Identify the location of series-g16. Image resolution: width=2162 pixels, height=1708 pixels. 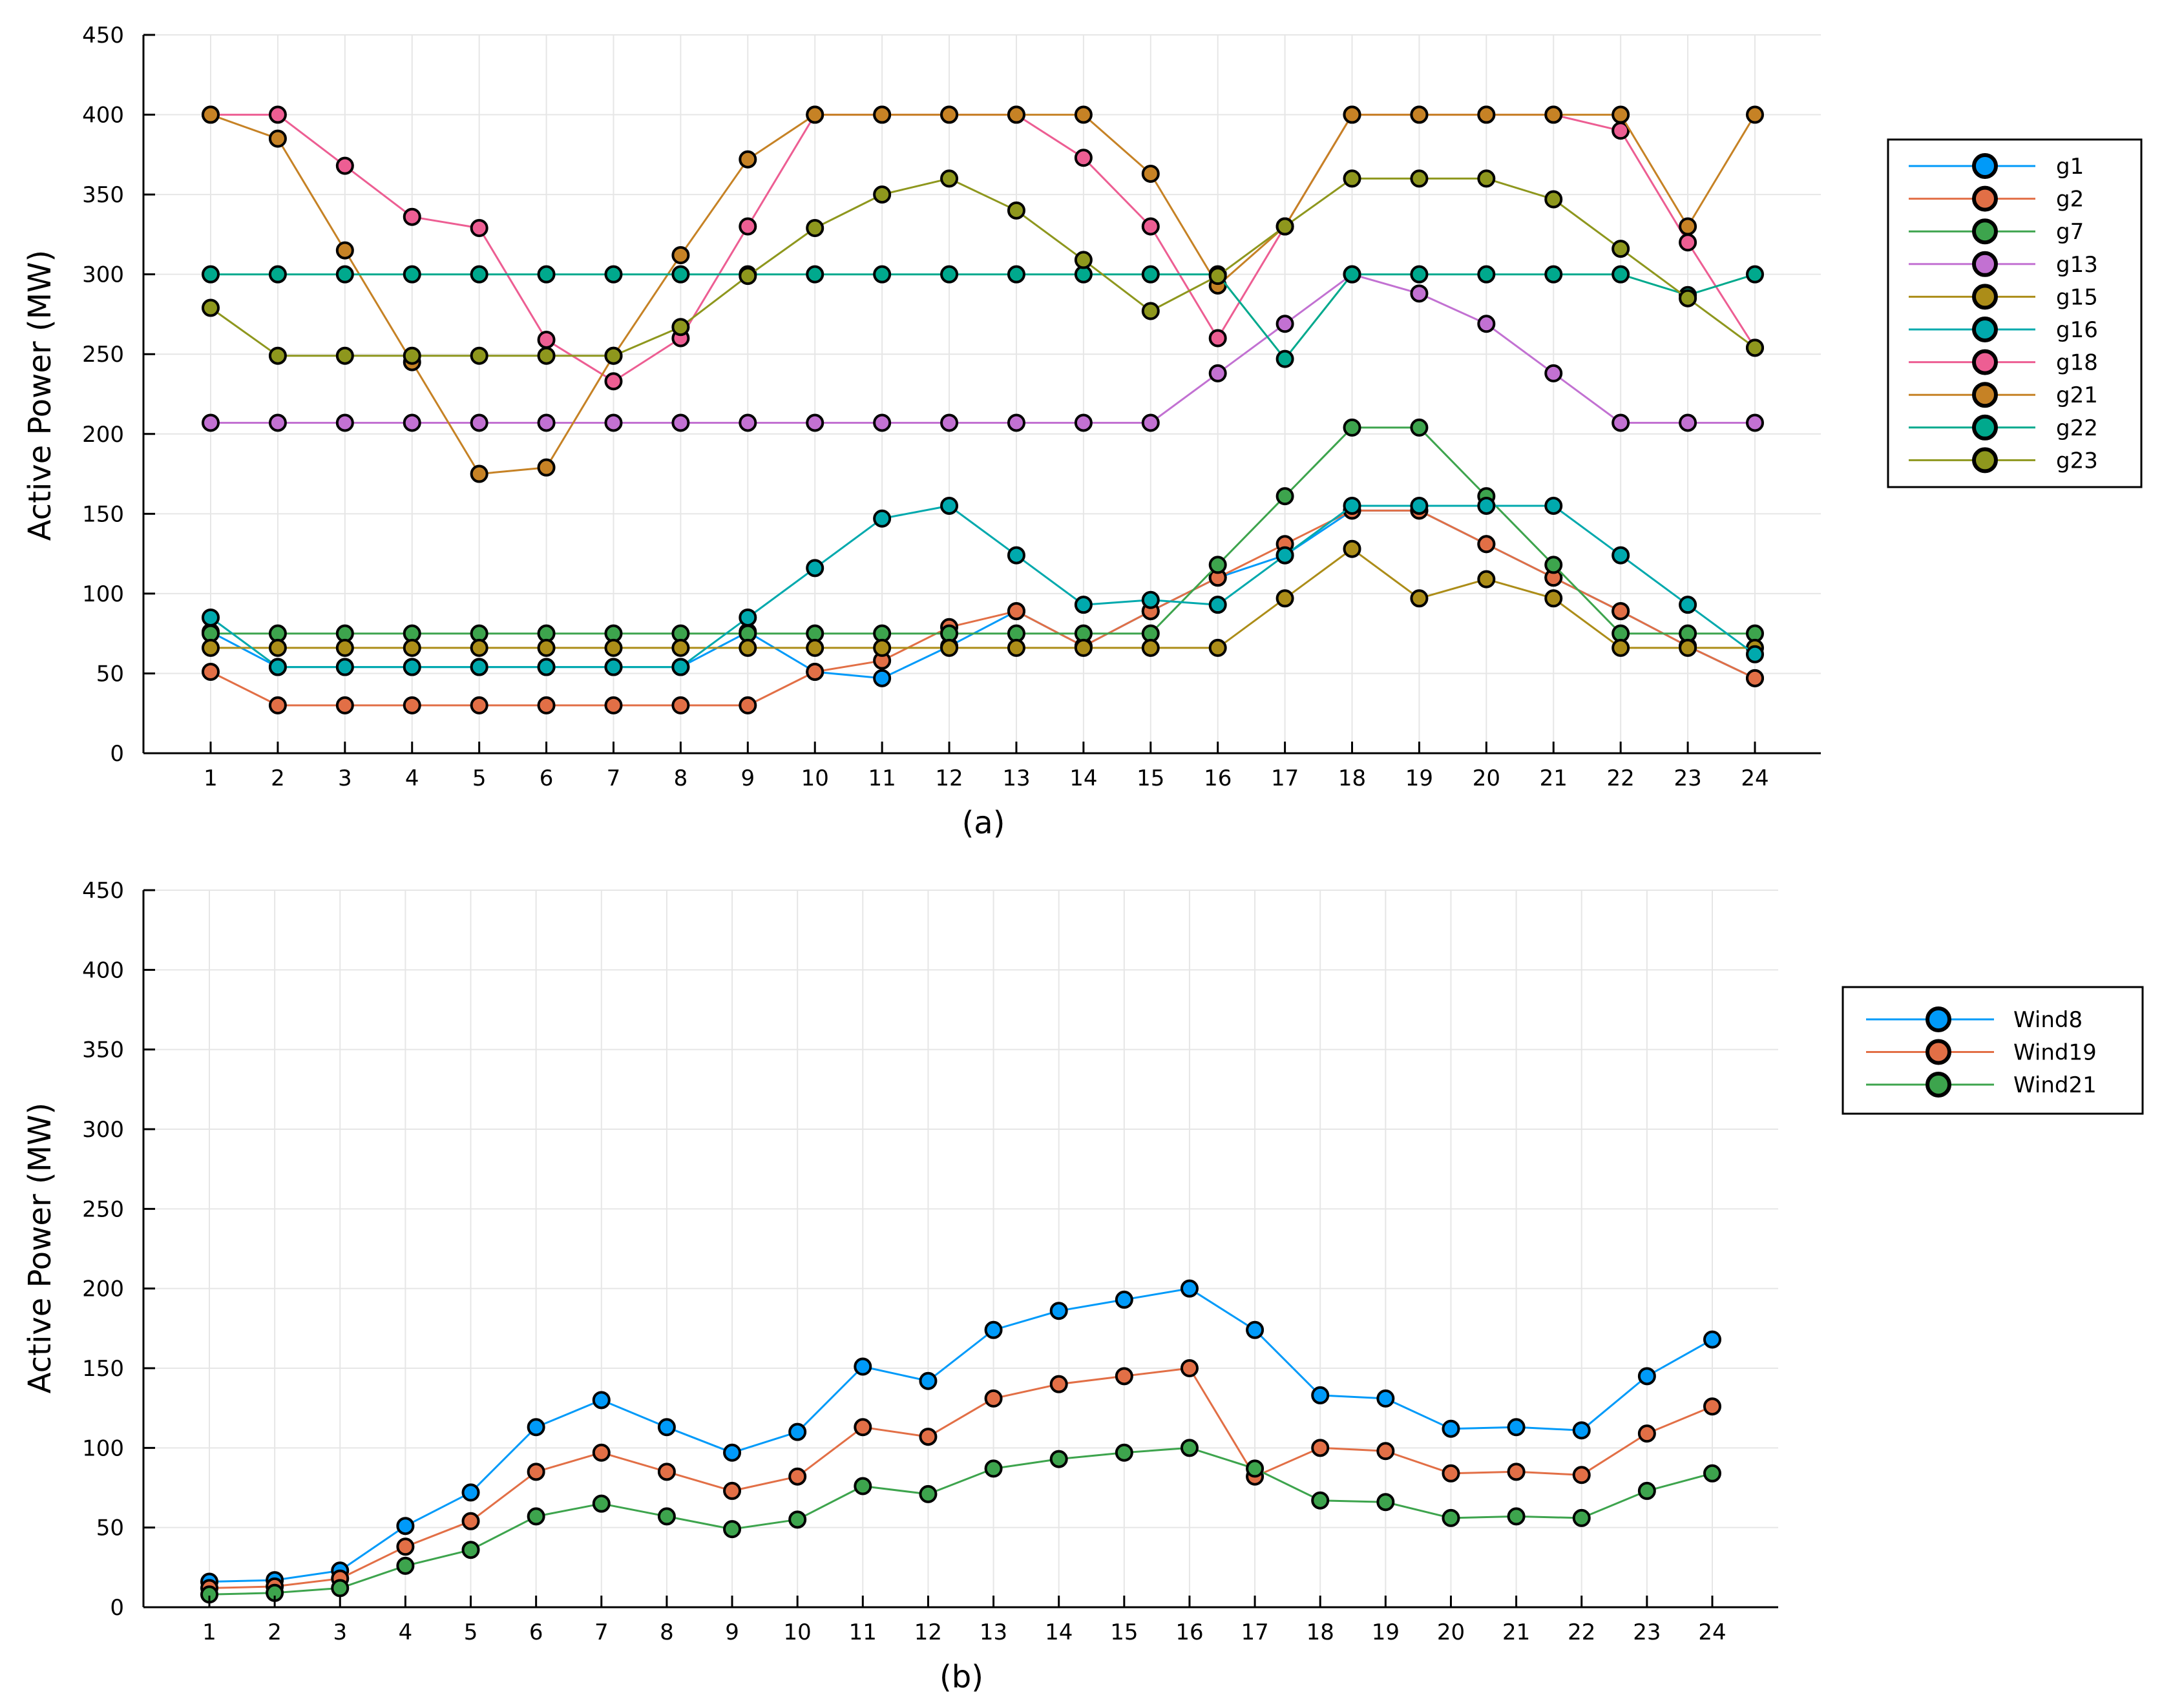
(983, 586).